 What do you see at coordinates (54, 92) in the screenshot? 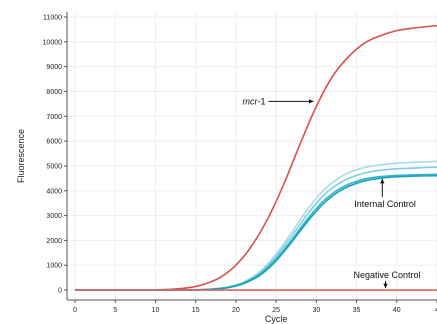
I see `y-tick-label-8: 8000` at bounding box center [54, 92].